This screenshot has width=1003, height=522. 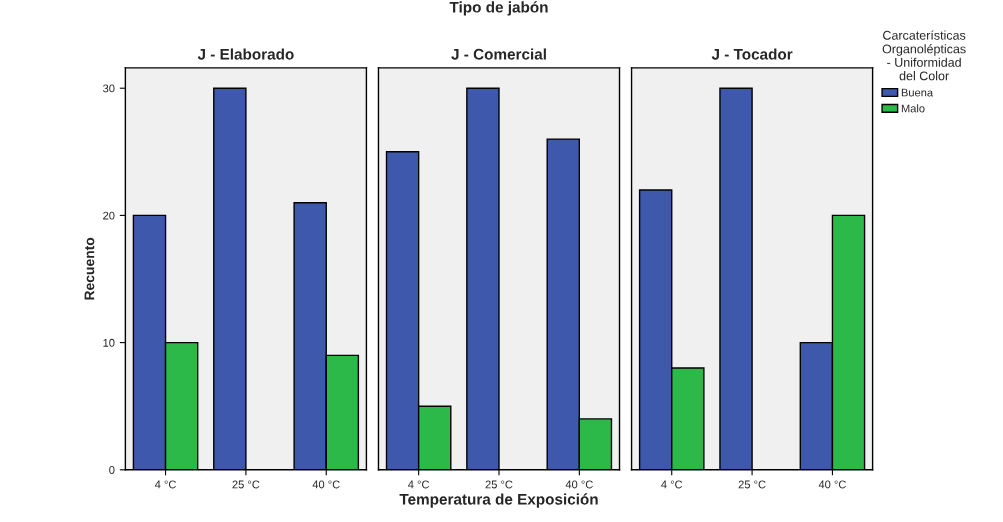 I want to click on y-tick-label: 10, so click(x=109, y=342).